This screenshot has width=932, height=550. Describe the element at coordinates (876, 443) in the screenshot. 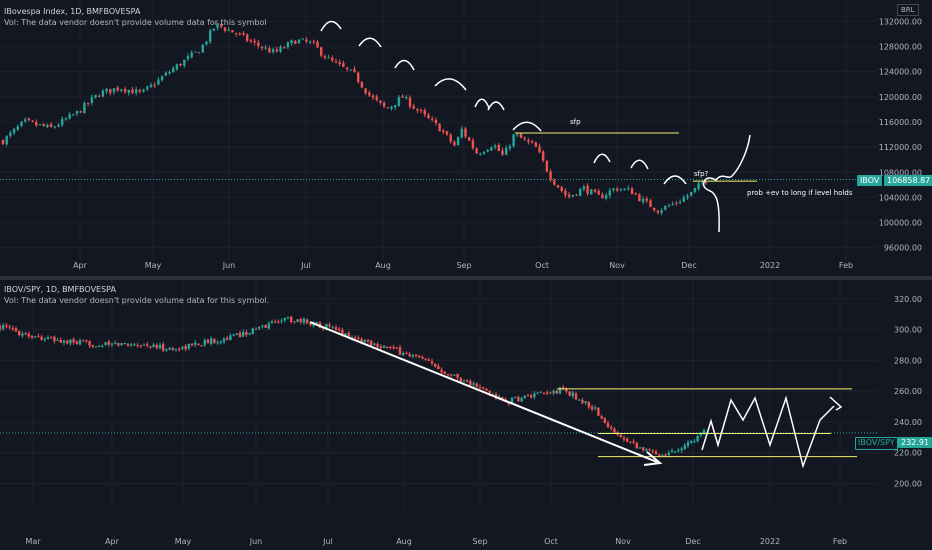

I see `bottom-symbol-tag: IBOV/SPY` at that location.